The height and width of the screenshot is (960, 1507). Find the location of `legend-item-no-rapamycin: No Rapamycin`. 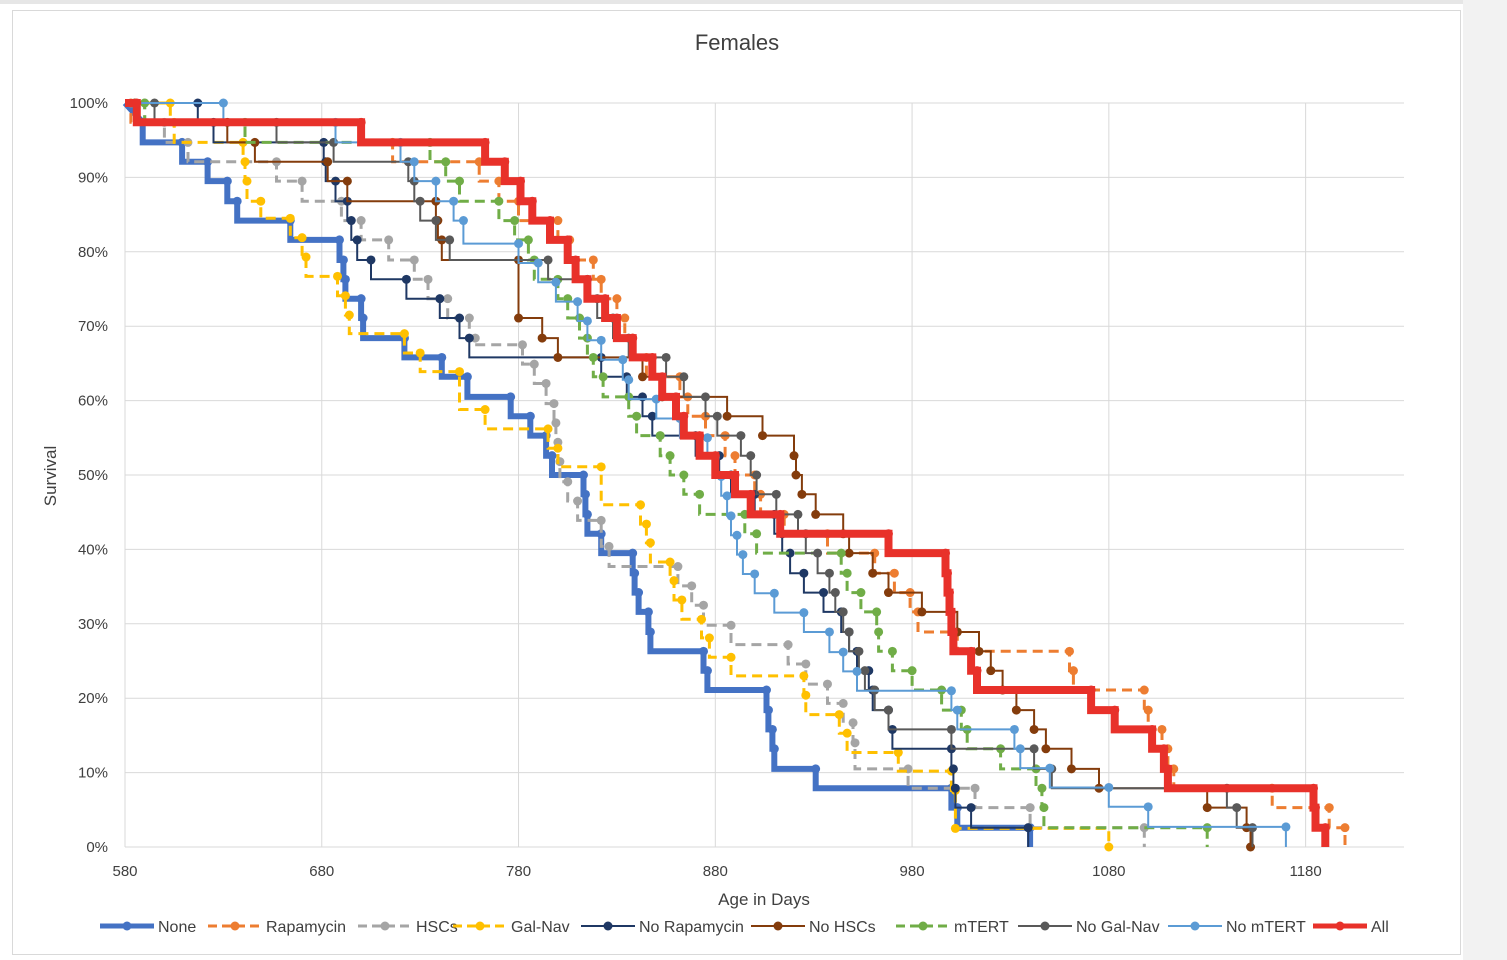

legend-item-no-rapamycin: No Rapamycin is located at coordinates (662, 927).